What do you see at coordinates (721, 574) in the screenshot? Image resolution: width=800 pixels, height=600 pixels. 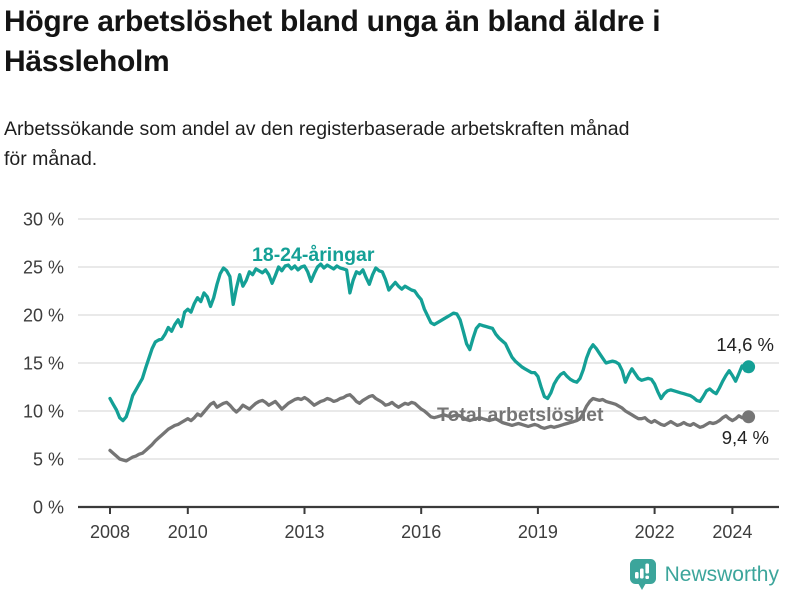 I see `brand-name: Newsworthy` at bounding box center [721, 574].